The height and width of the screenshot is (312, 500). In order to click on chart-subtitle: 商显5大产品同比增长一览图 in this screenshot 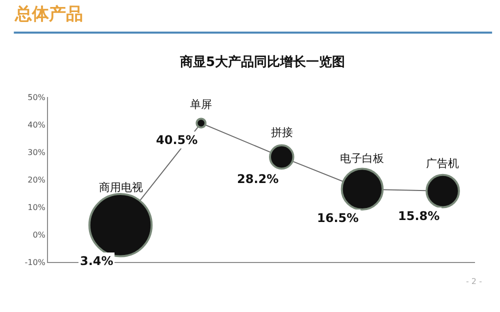, I will do `click(262, 62)`.